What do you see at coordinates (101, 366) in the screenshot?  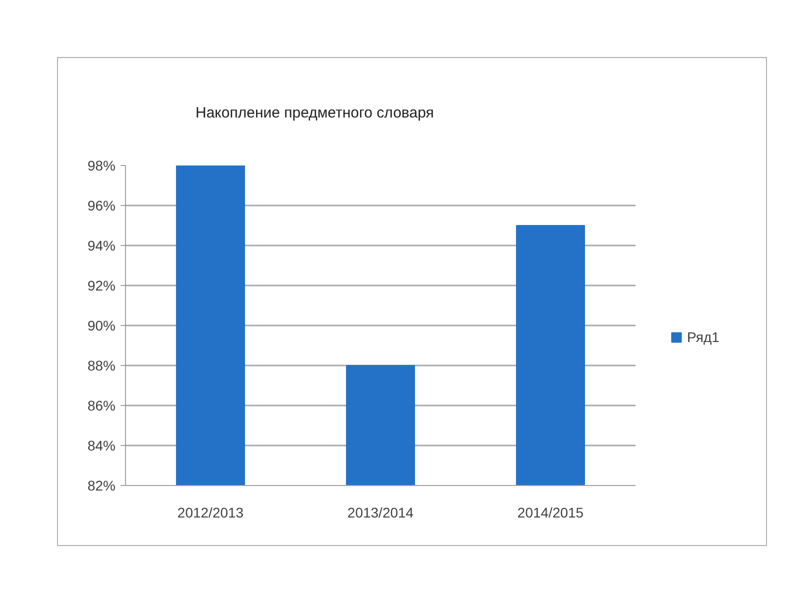 I see `y-tick-label: 88%` at bounding box center [101, 366].